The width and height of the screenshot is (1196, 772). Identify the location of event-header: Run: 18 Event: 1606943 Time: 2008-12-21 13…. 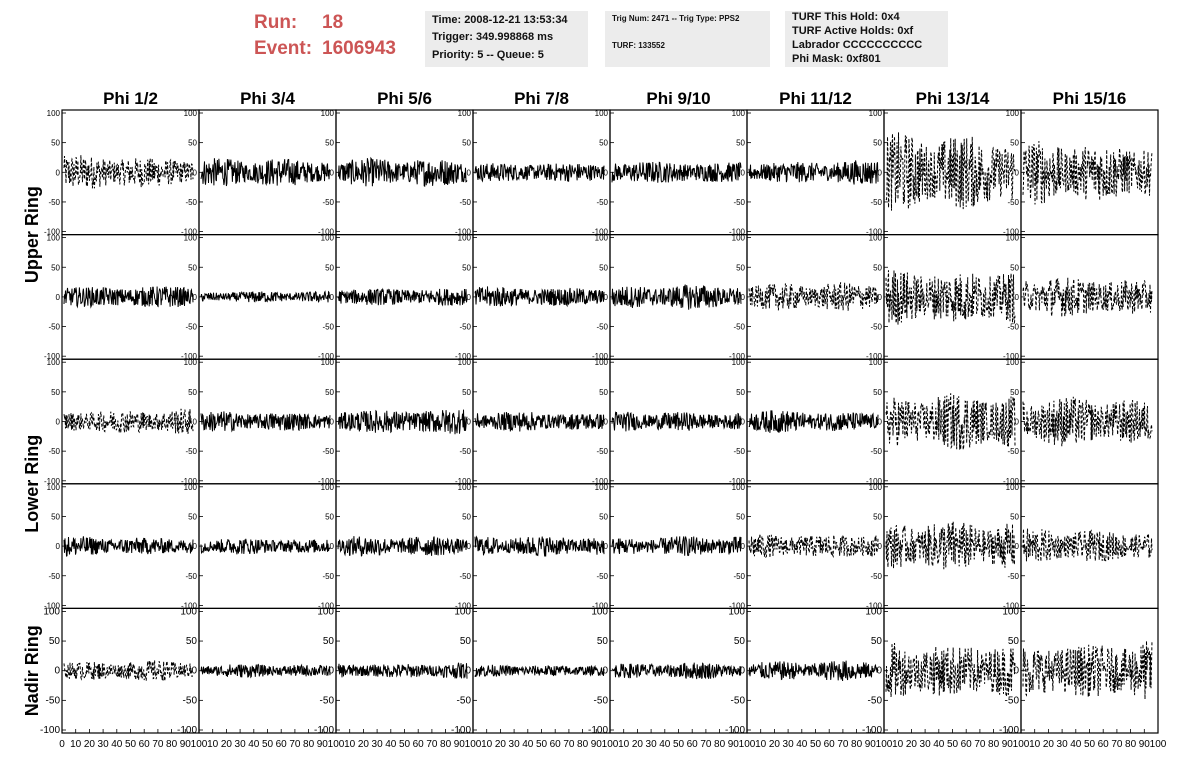
(598, 40).